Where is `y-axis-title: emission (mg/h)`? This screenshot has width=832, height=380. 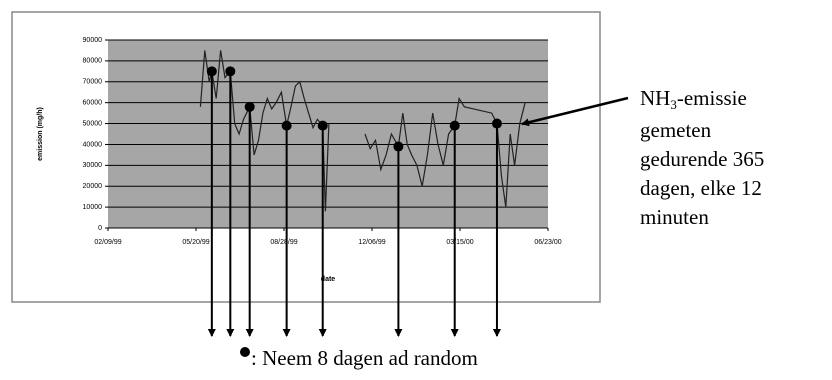
y-axis-title: emission (mg/h) is located at coordinates (40, 134).